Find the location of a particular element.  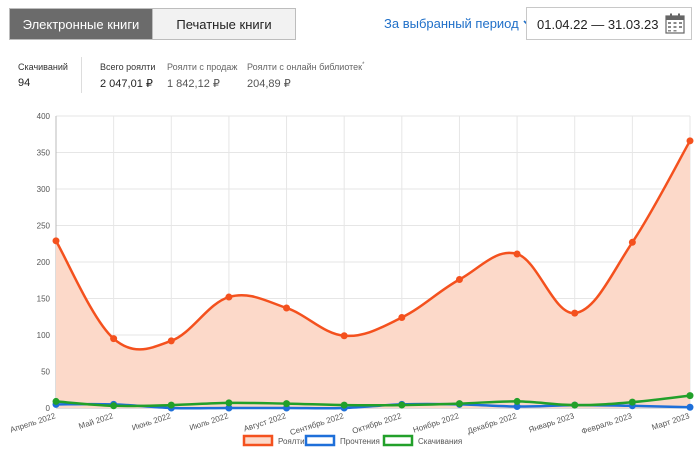

y-tick-label: 200 is located at coordinates (44, 262).